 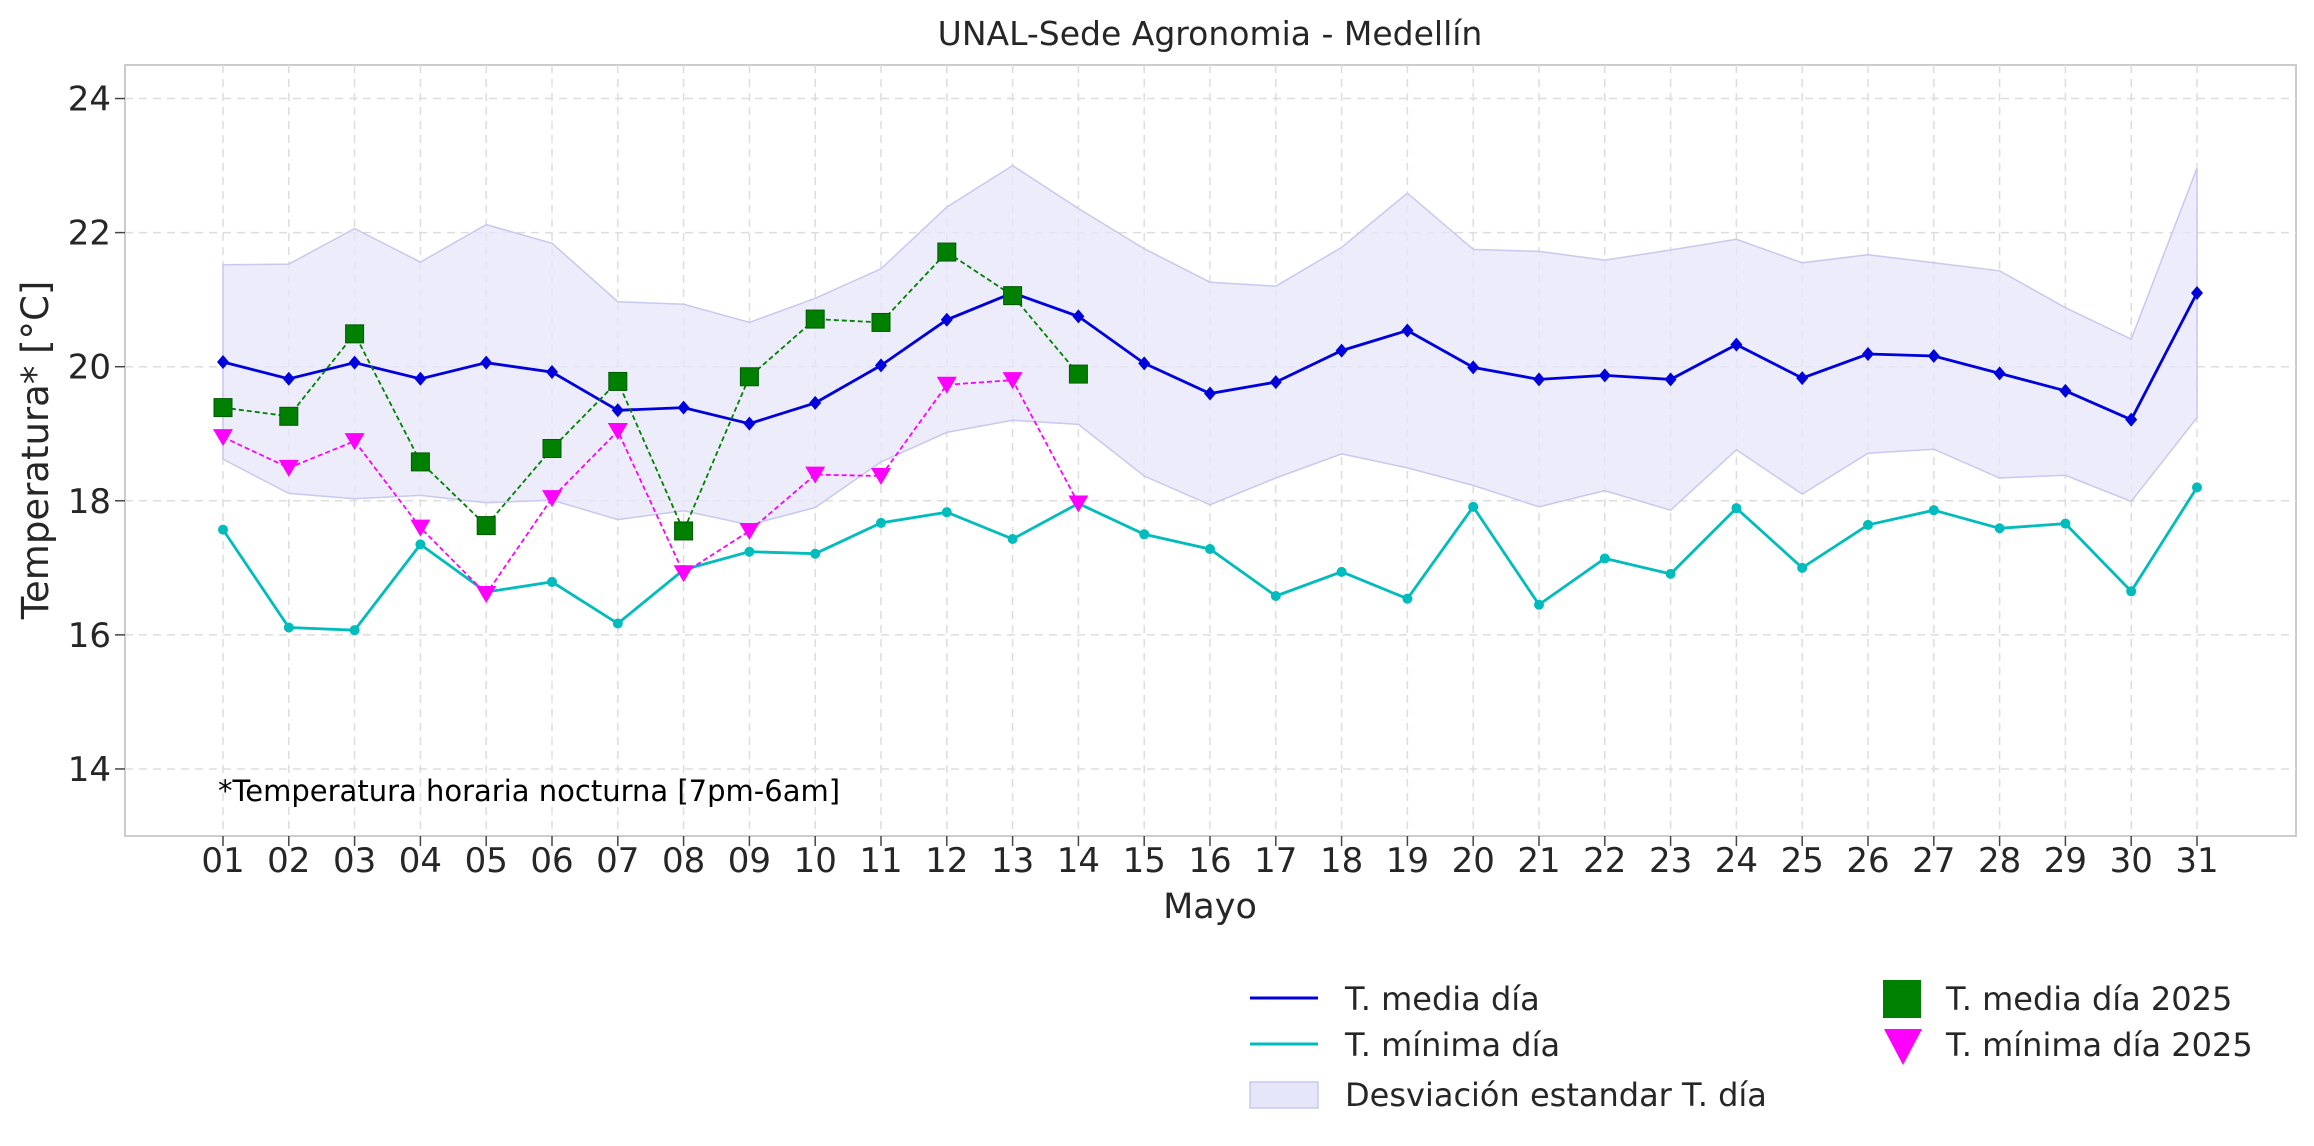 What do you see at coordinates (1933, 861) in the screenshot?
I see `x-tick-label: 27` at bounding box center [1933, 861].